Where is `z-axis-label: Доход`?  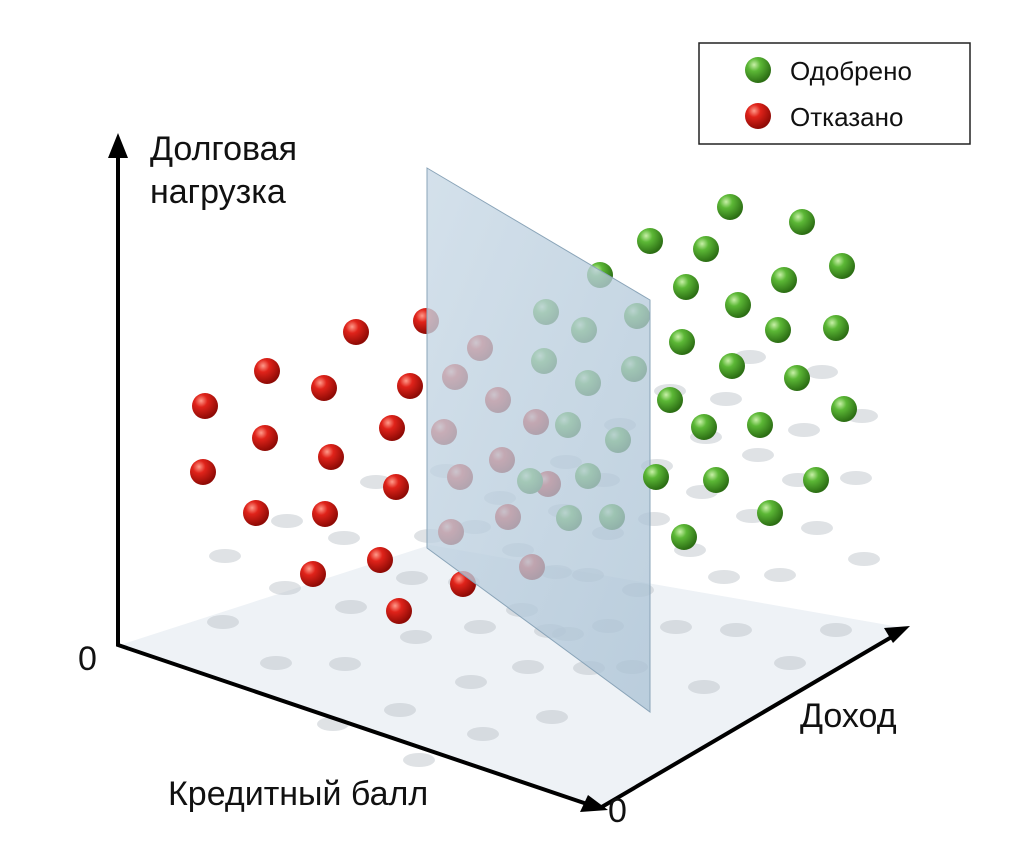
z-axis-label: Доход is located at coordinates (848, 716).